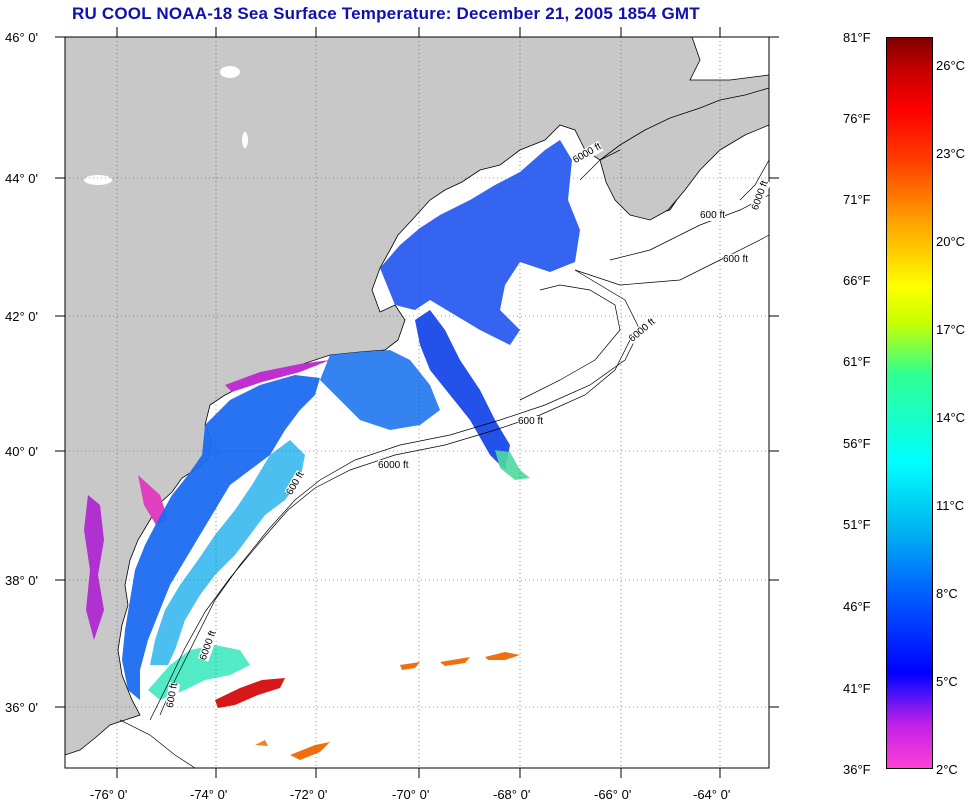  Describe the element at coordinates (857, 524) in the screenshot. I see `colorbar-f-label: 51°F` at that location.